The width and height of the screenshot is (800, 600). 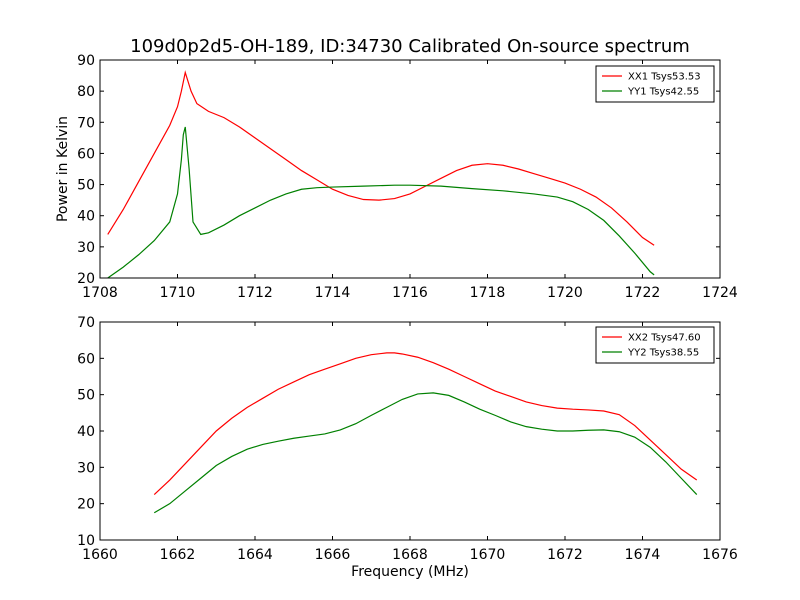 What do you see at coordinates (86, 505) in the screenshot?
I see `bottom-y-tick-label: 20` at bounding box center [86, 505].